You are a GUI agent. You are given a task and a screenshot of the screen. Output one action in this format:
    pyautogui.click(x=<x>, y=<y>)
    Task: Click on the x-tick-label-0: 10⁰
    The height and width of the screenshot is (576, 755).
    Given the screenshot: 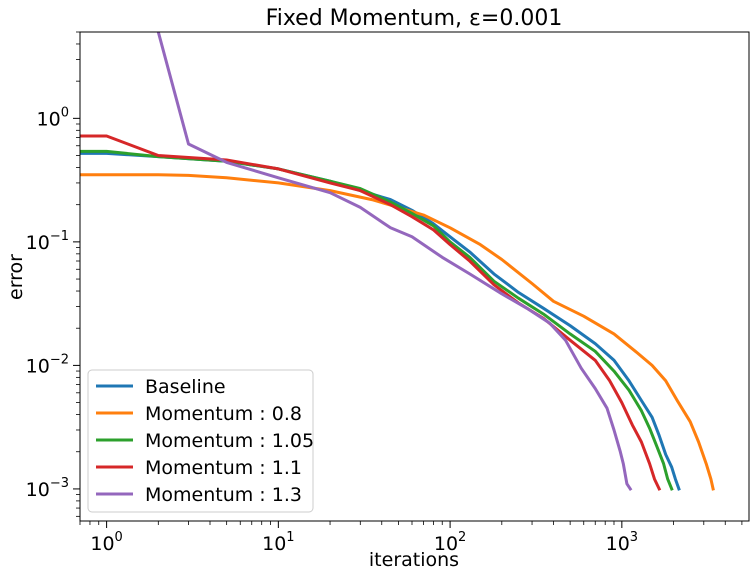 What is the action you would take?
    pyautogui.click(x=106, y=542)
    